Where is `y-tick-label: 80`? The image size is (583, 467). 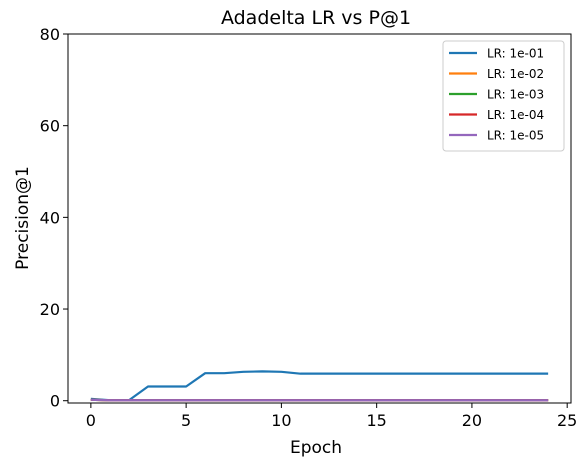
y-tick-label: 80 is located at coordinates (50, 34).